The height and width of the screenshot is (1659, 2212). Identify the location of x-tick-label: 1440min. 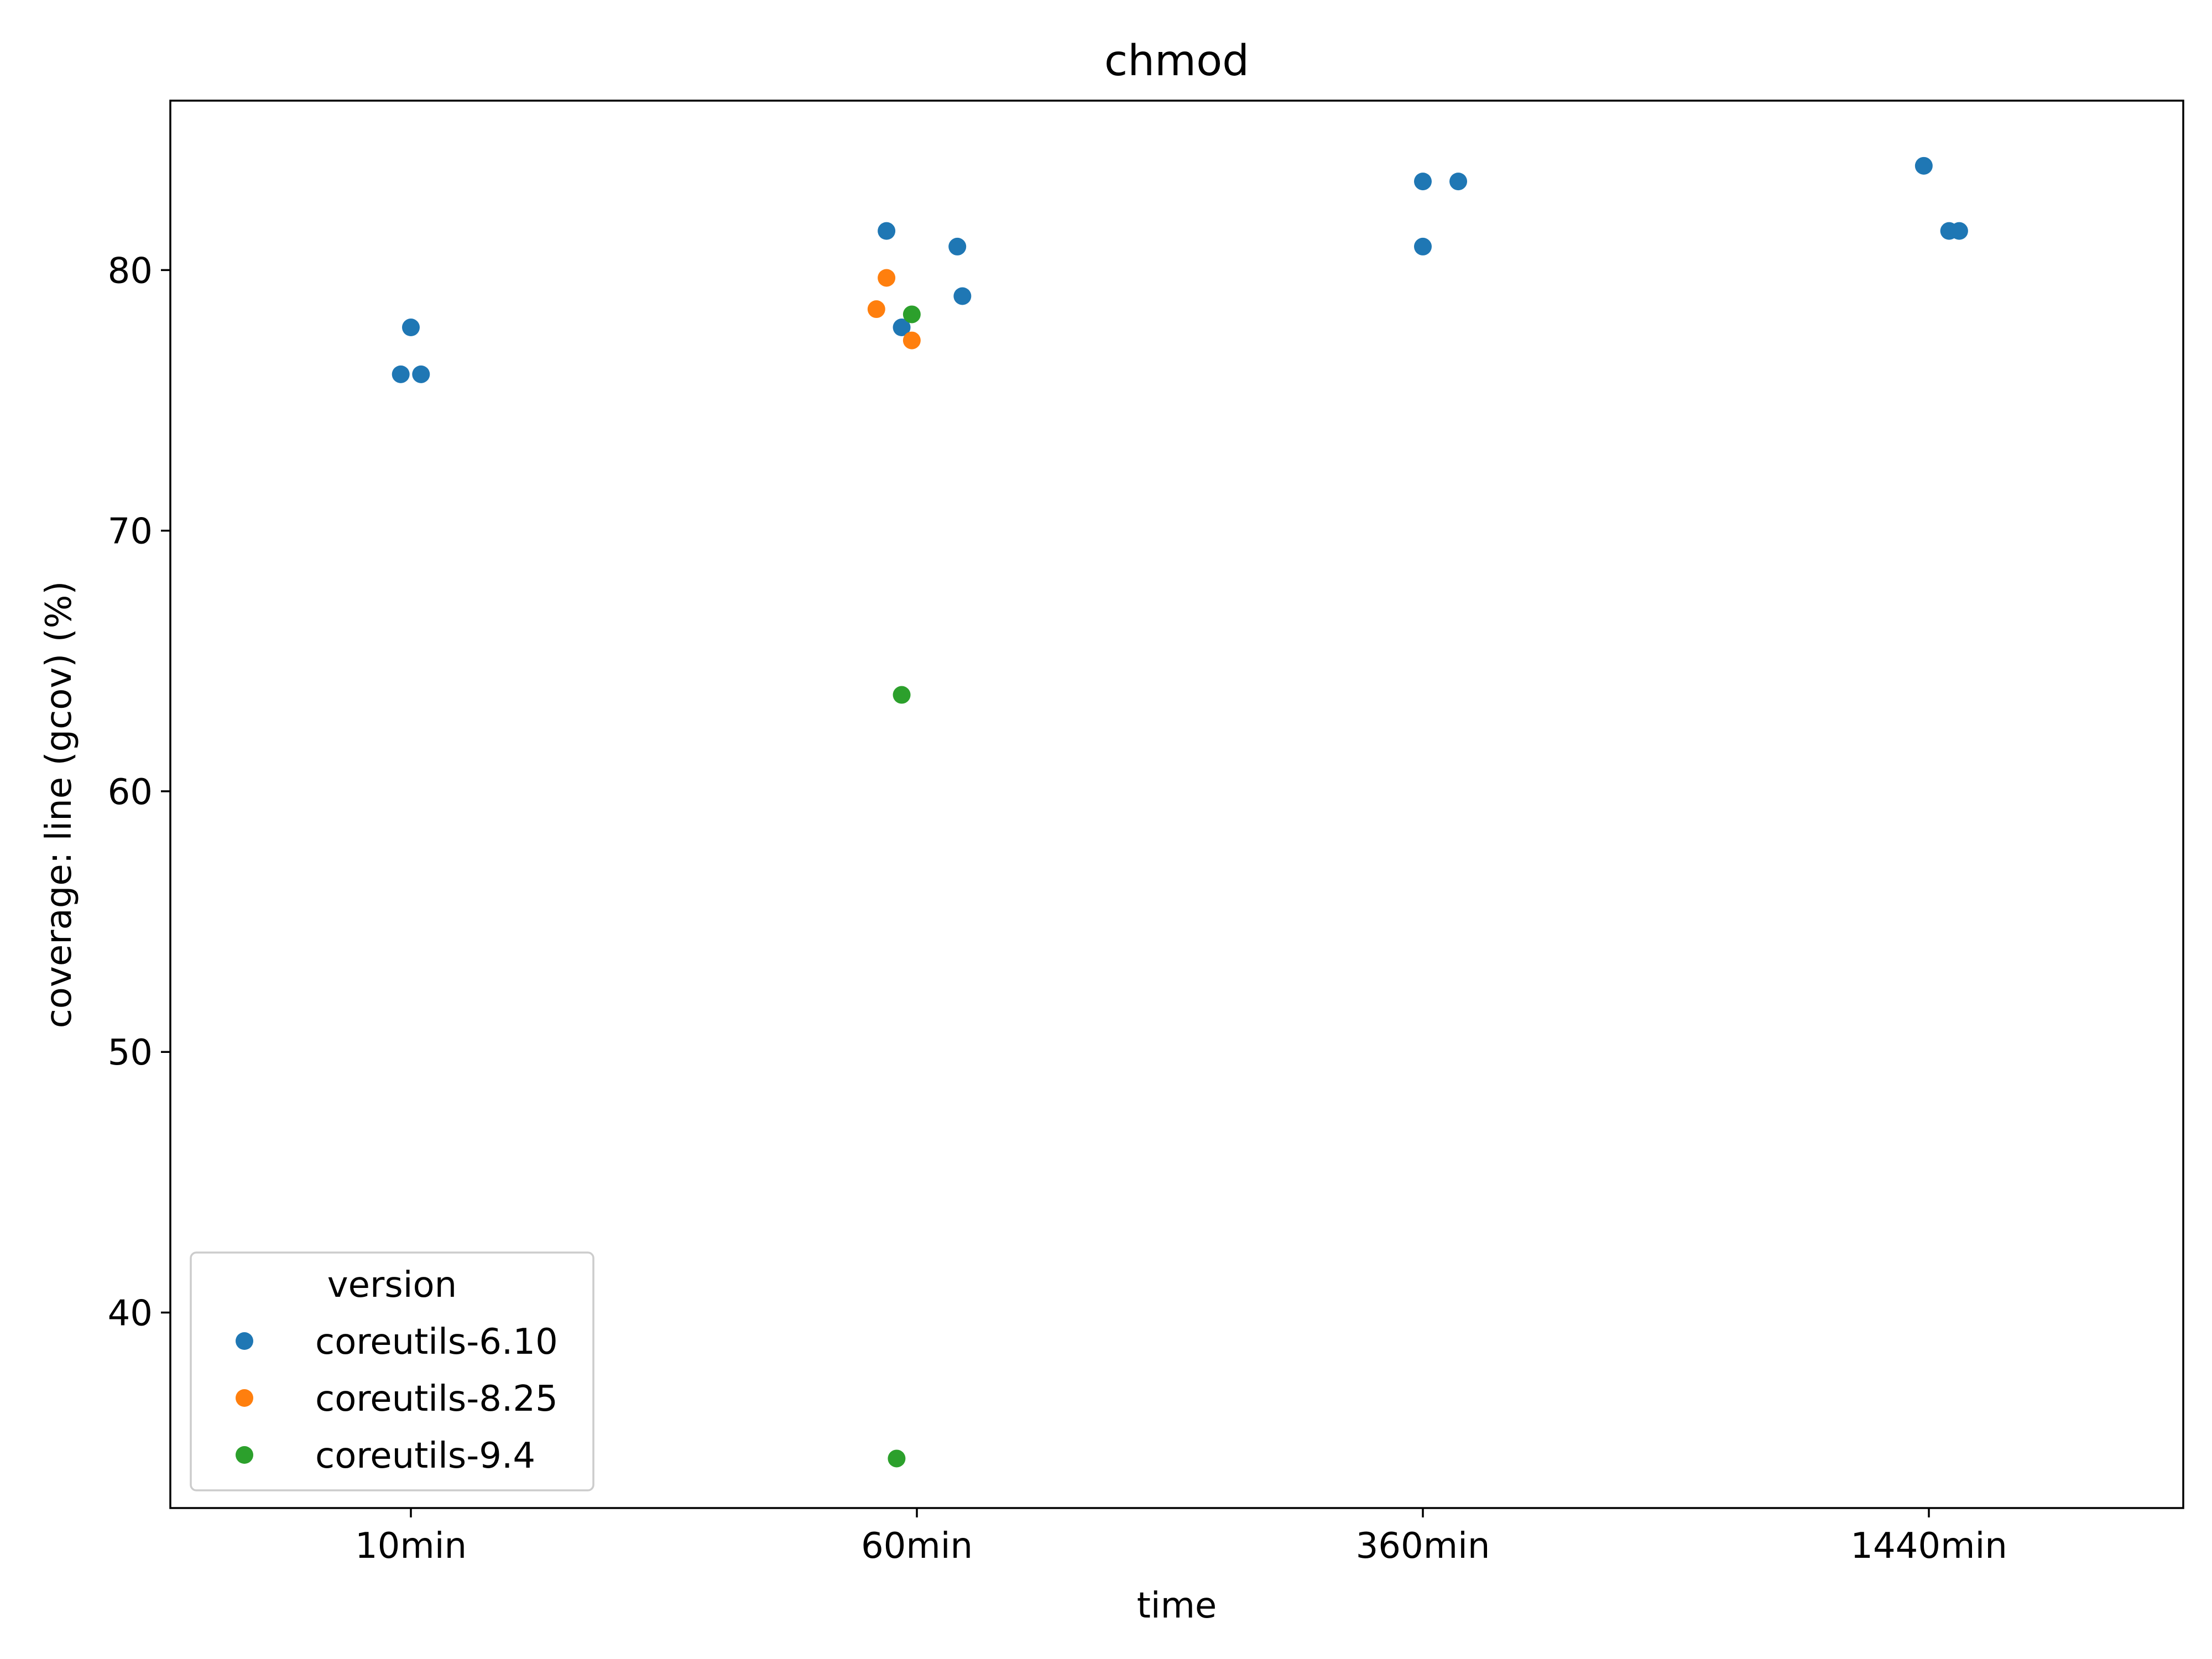
(1929, 1546).